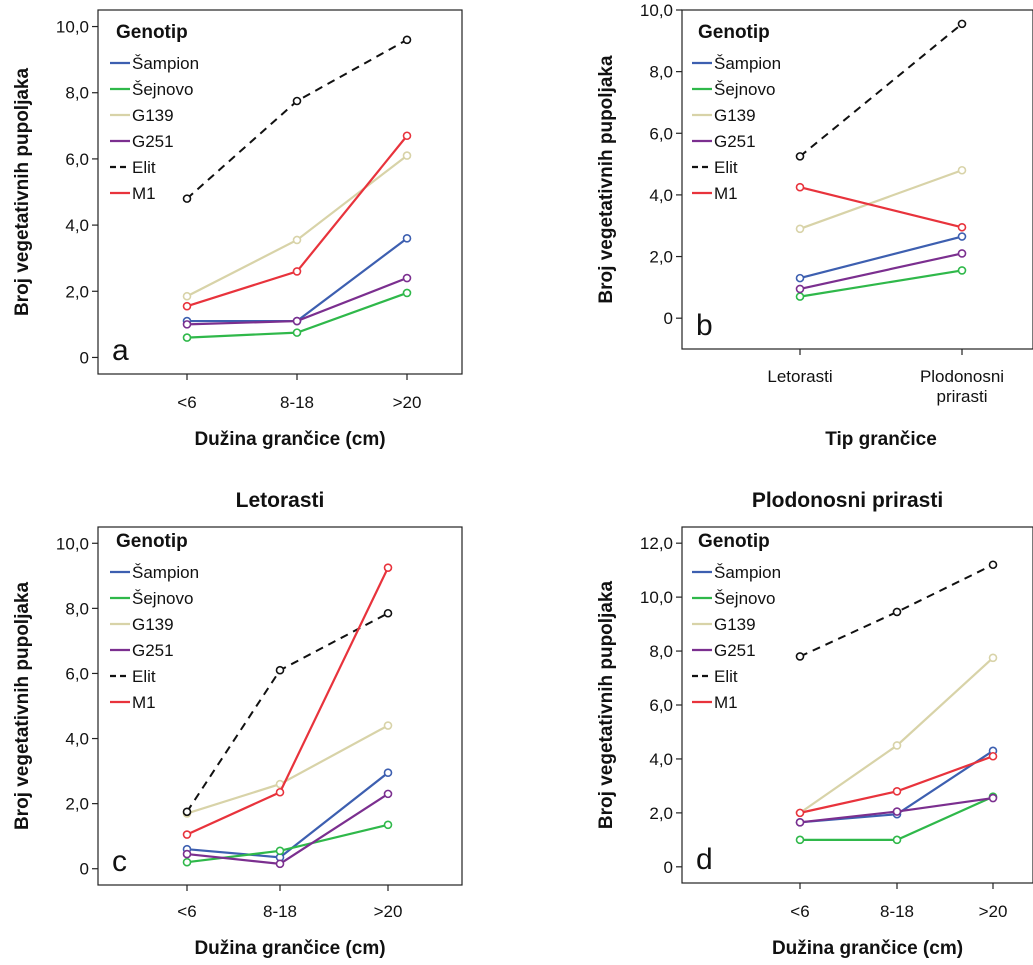 The height and width of the screenshot is (965, 1033). I want to click on panel-letter: c, so click(119, 861).